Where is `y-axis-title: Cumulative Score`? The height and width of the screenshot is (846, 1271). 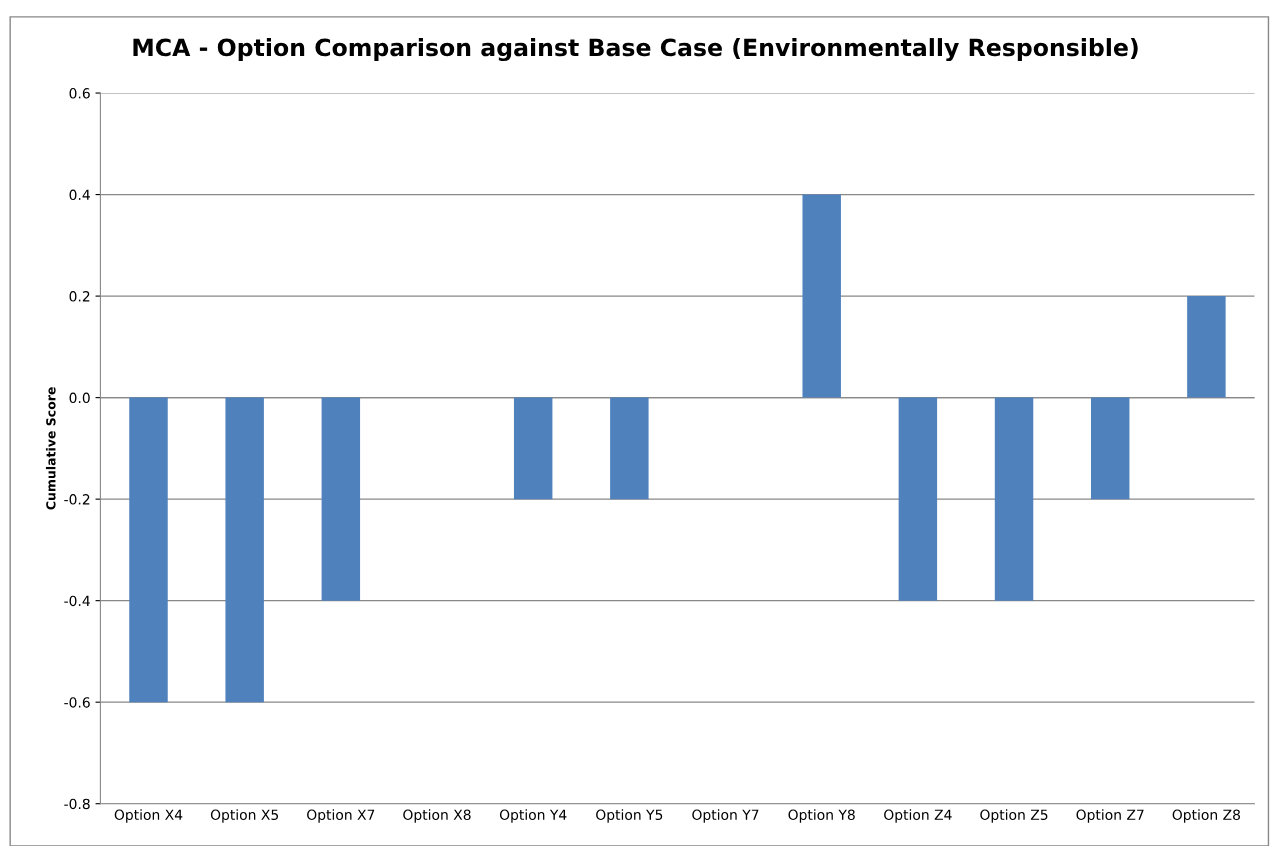 y-axis-title: Cumulative Score is located at coordinates (50, 448).